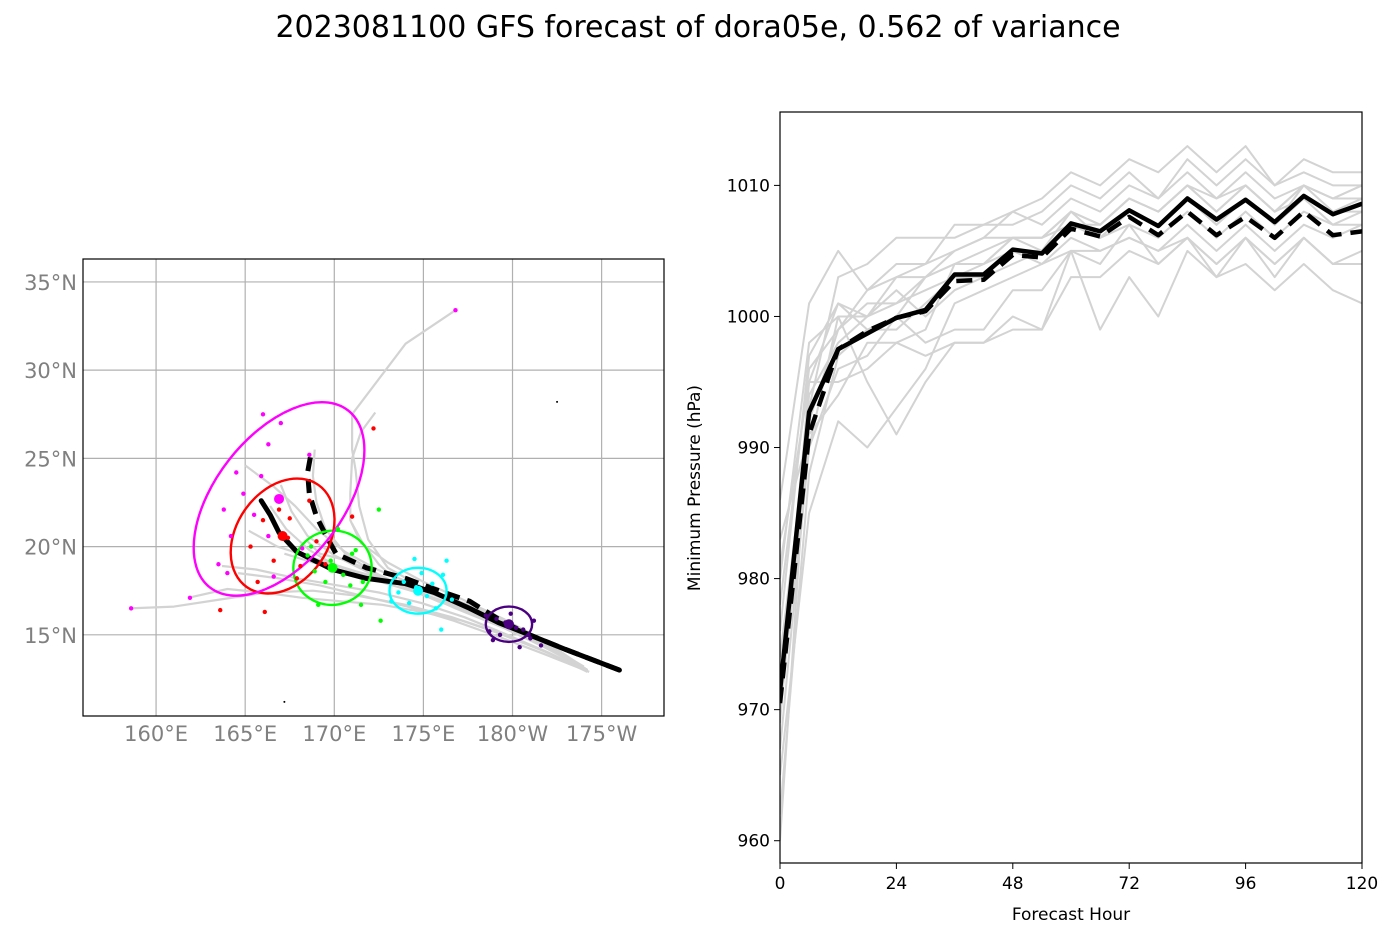 Image resolution: width=1396 pixels, height=941 pixels. What do you see at coordinates (50, 371) in the screenshot?
I see `map-y-tick-label: 30°N` at bounding box center [50, 371].